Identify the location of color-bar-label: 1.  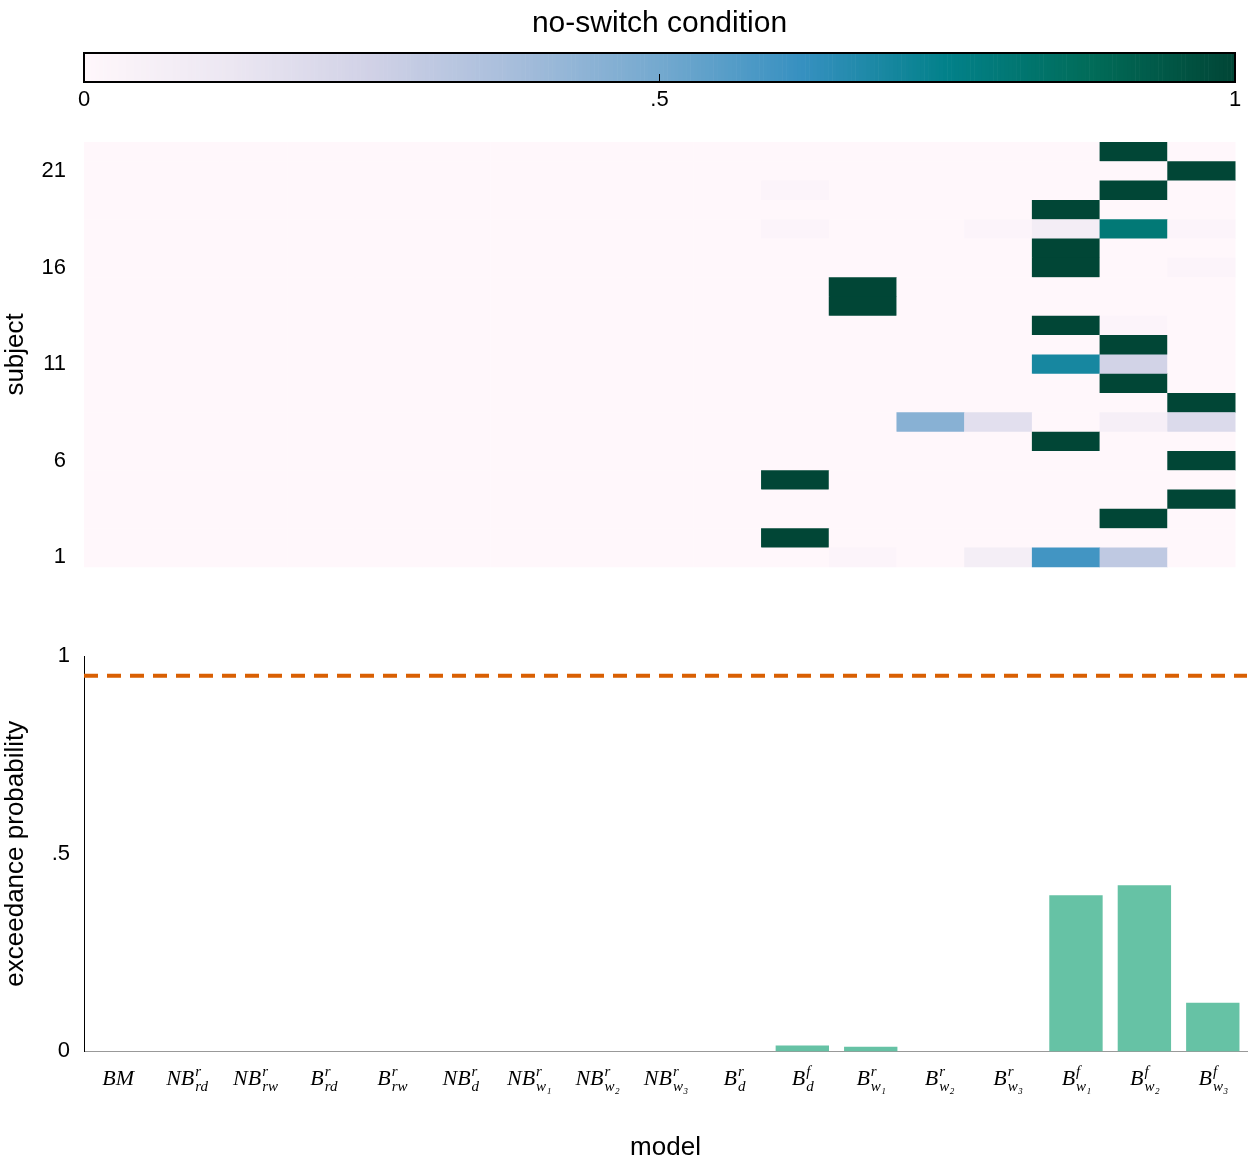
(1235, 99).